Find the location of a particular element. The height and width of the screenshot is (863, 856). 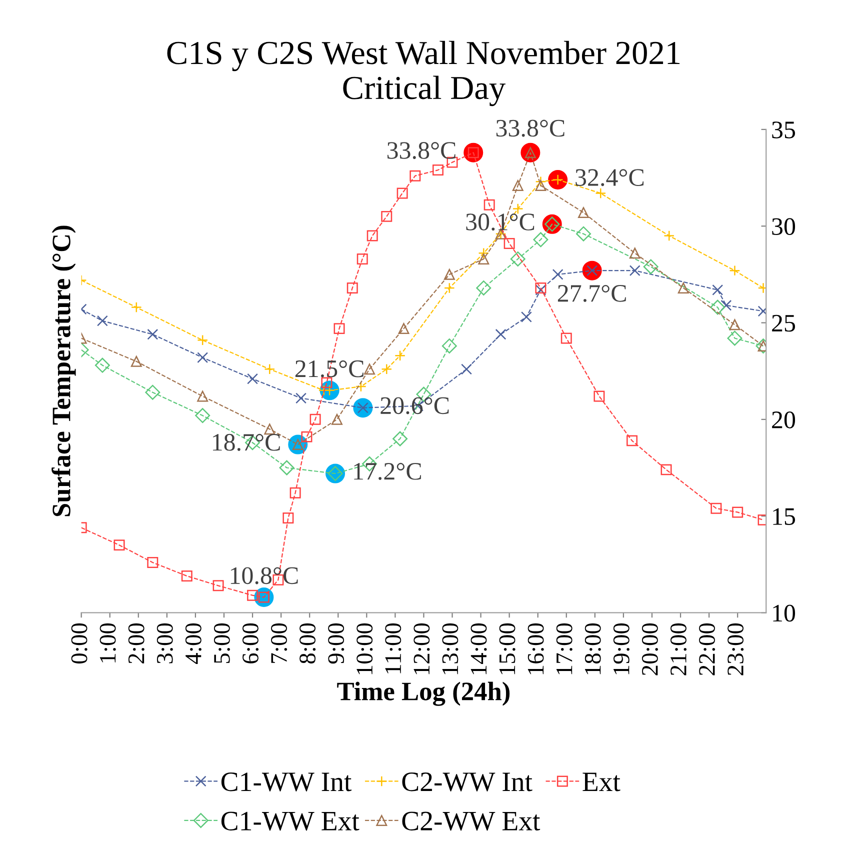

annotation: 21.5°C is located at coordinates (329, 369).